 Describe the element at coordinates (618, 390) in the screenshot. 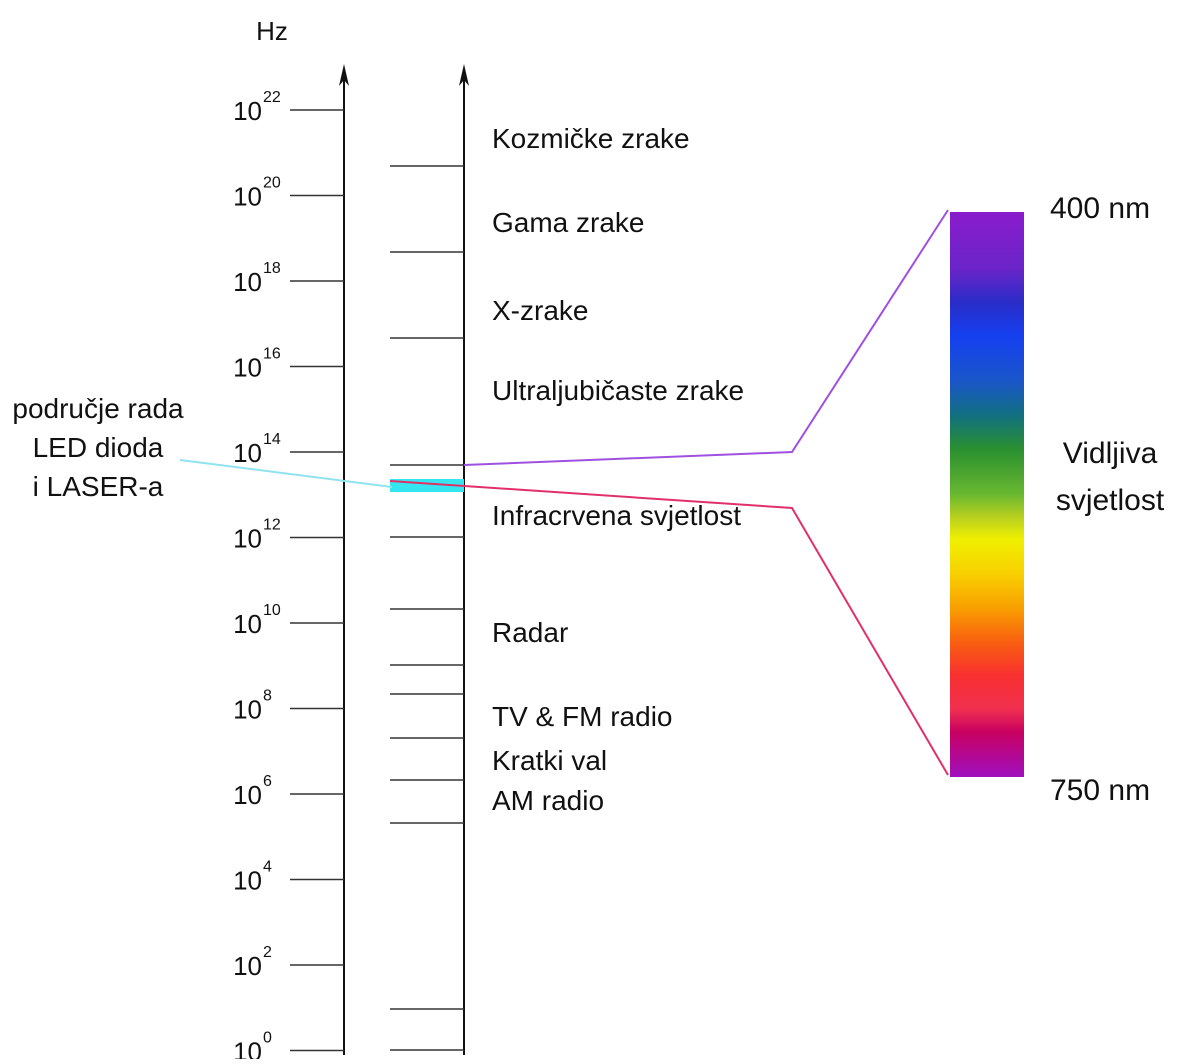

I see `band-label: Ultraljubičaste zrake` at that location.